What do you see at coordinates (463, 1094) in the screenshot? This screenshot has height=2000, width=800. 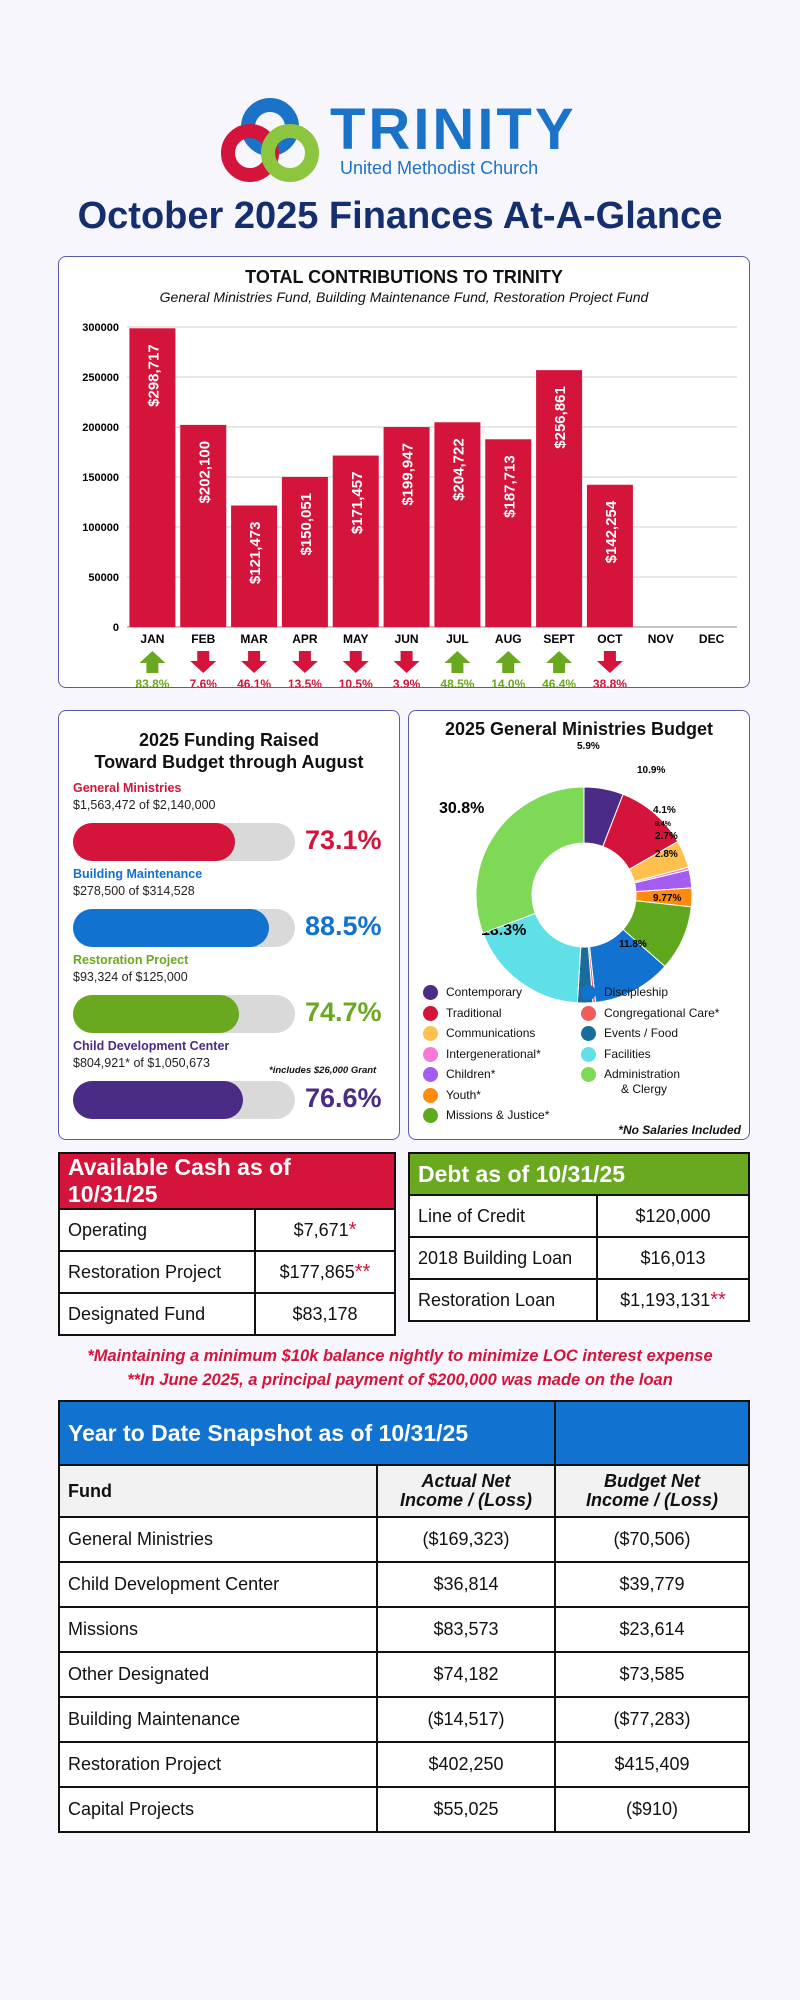 I see `legend-label: Youth*` at bounding box center [463, 1094].